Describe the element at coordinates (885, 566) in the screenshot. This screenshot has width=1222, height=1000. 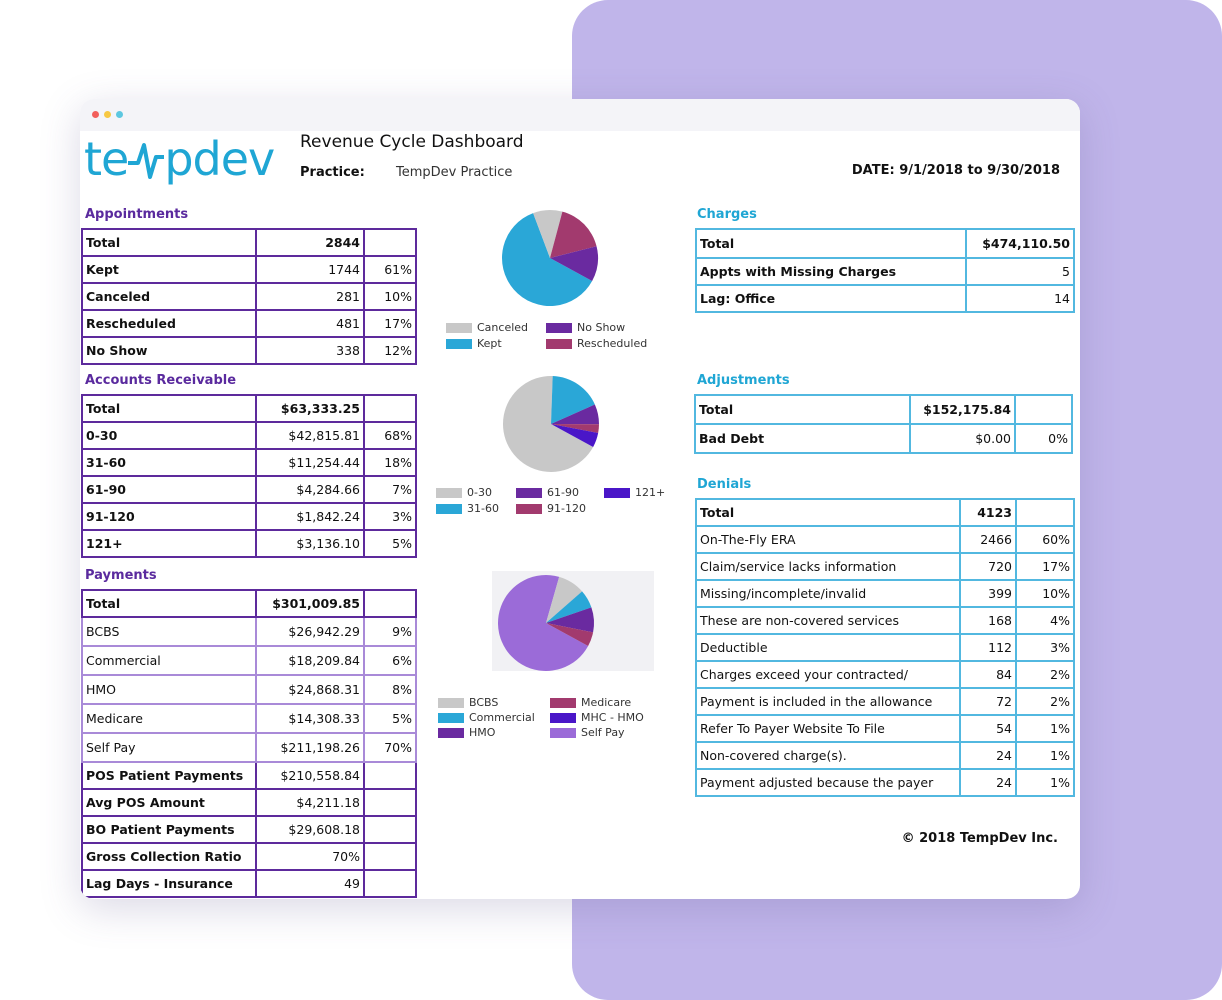
I see `table-row: Claim/service lacks information 720 17%` at that location.